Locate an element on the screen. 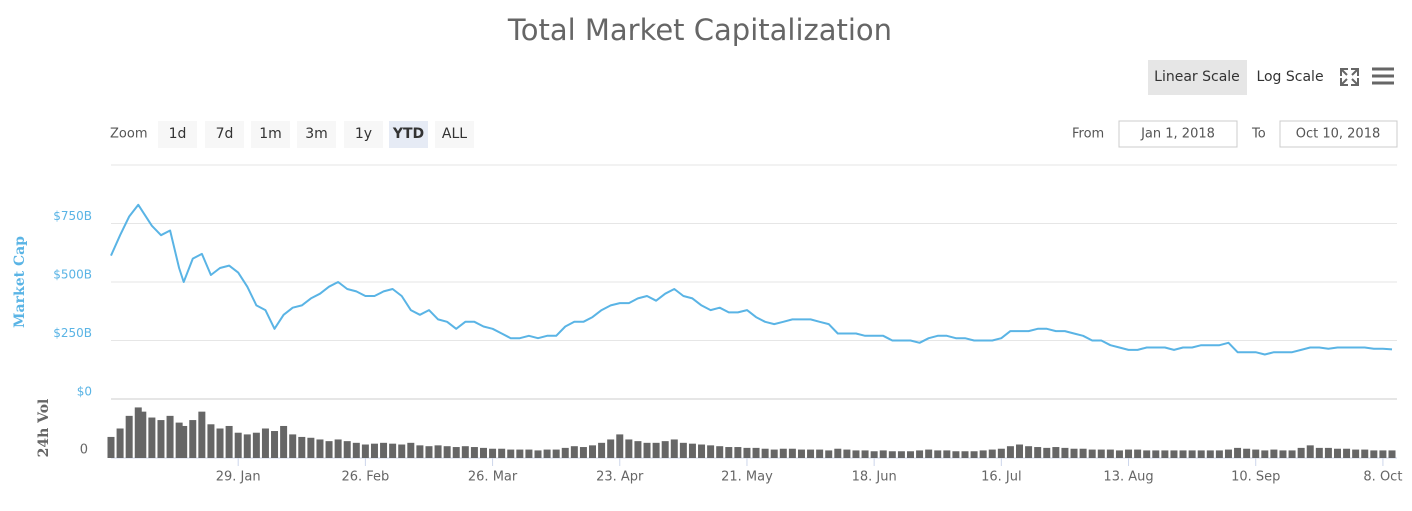 Image resolution: width=1412 pixels, height=511 pixels. scale-button-label: Linear Scale is located at coordinates (1197, 77).